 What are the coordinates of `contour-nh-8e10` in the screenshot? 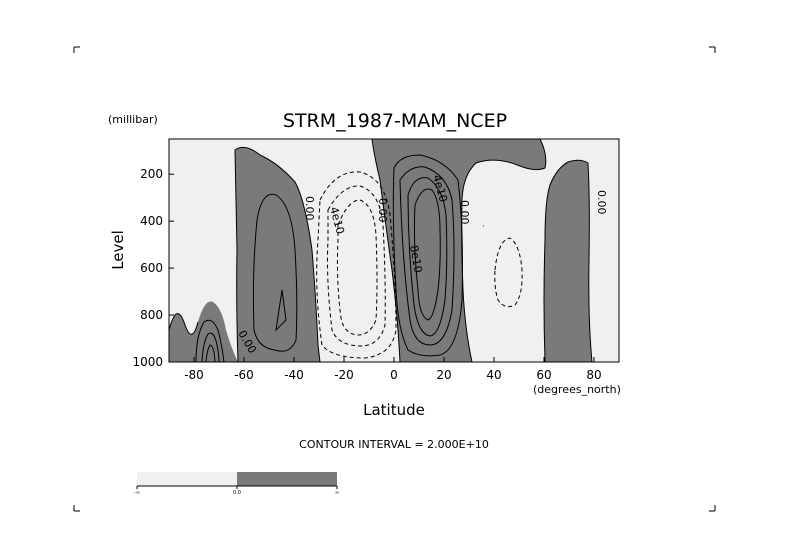 It's located at (427, 254).